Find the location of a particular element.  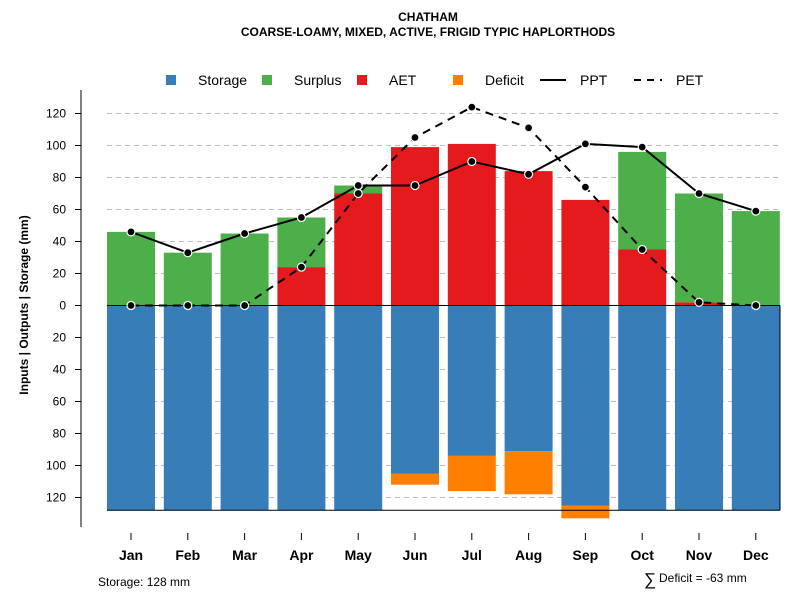

legend-label: Deficit is located at coordinates (504, 80).